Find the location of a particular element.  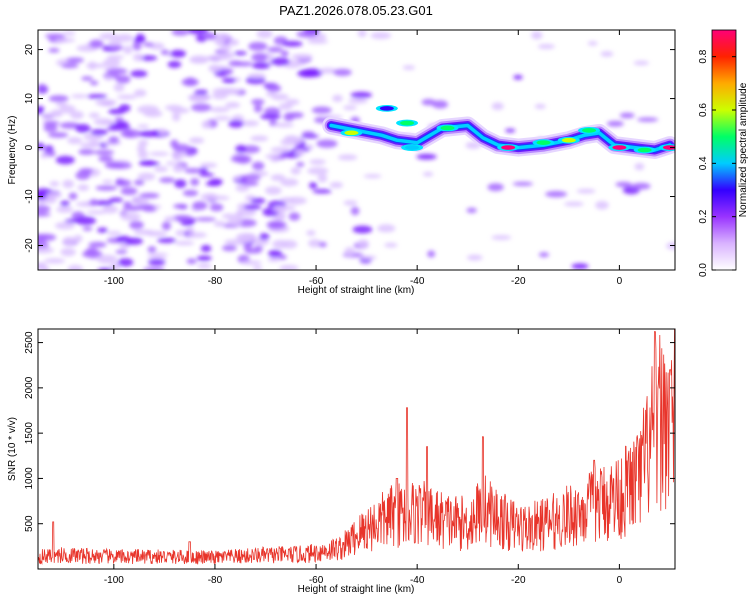

colorbar-tick-label: 0.6 is located at coordinates (703, 110).